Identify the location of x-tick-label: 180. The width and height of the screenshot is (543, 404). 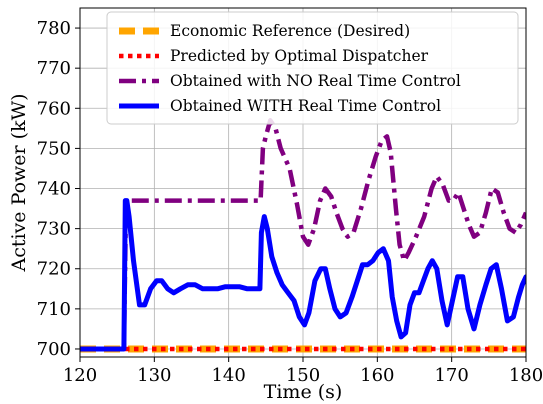
(526, 375).